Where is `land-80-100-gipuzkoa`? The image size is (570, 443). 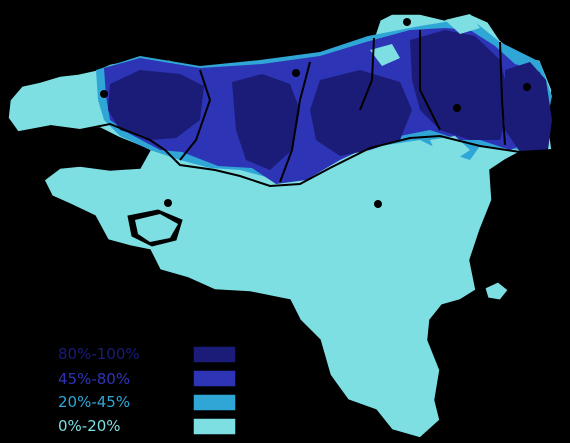
land-80-100-gipuzkoa is located at coordinates (361, 113).